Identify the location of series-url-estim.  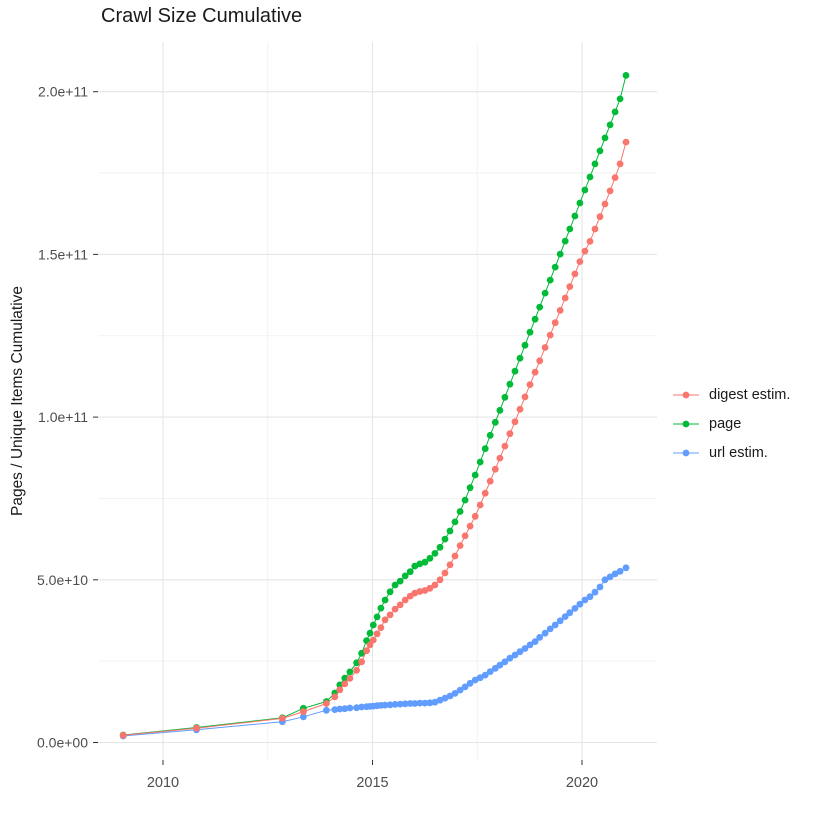
(374, 652).